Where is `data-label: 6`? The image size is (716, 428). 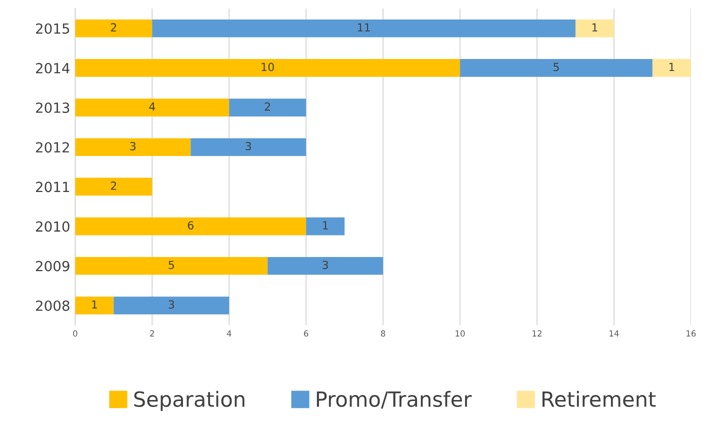
data-label: 6 is located at coordinates (191, 225).